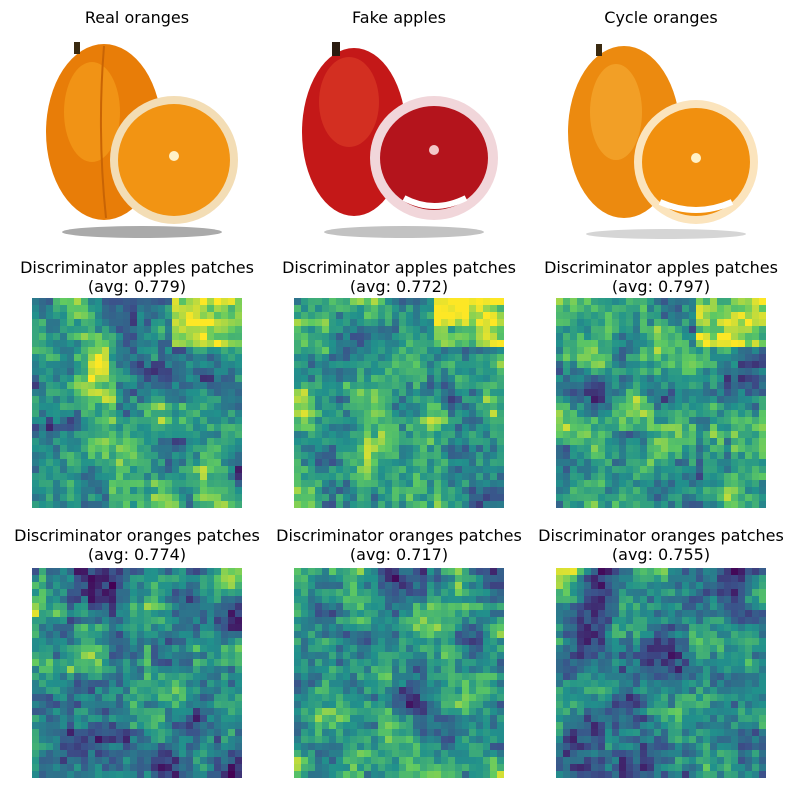 The width and height of the screenshot is (797, 789). I want to click on heatmap-apples-cycle, so click(661, 403).